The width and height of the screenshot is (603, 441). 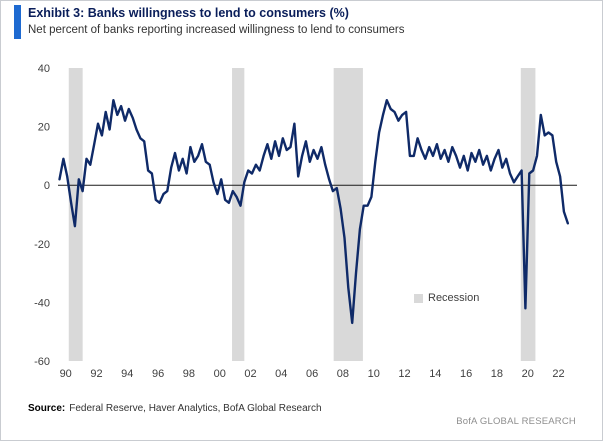 I want to click on x-tick-label: 00, so click(x=220, y=374).